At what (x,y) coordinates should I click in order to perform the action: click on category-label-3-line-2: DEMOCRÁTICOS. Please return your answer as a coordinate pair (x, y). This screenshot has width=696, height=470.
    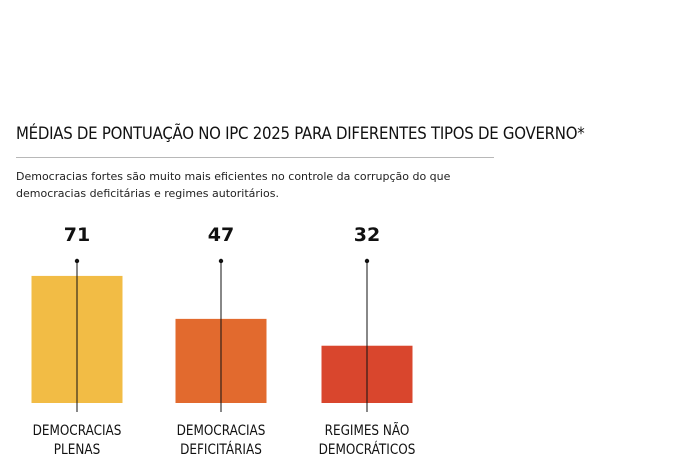
    Looking at the image, I should click on (367, 449).